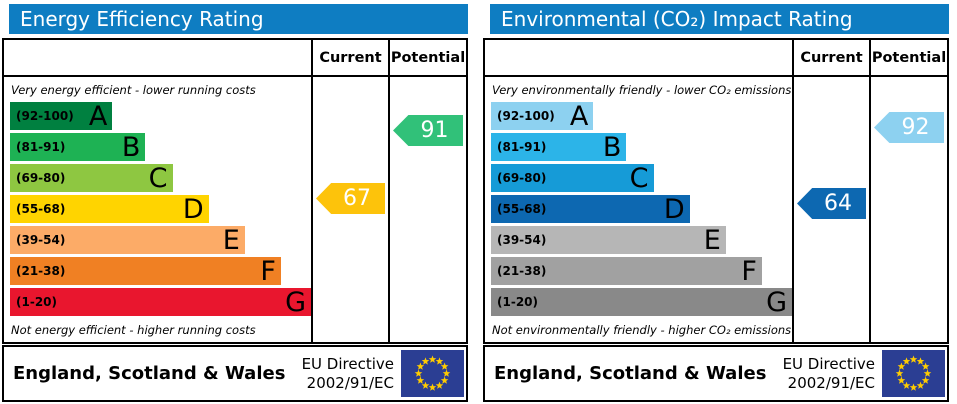 This screenshot has height=404, width=957. I want to click on current-value: 67, so click(357, 198).